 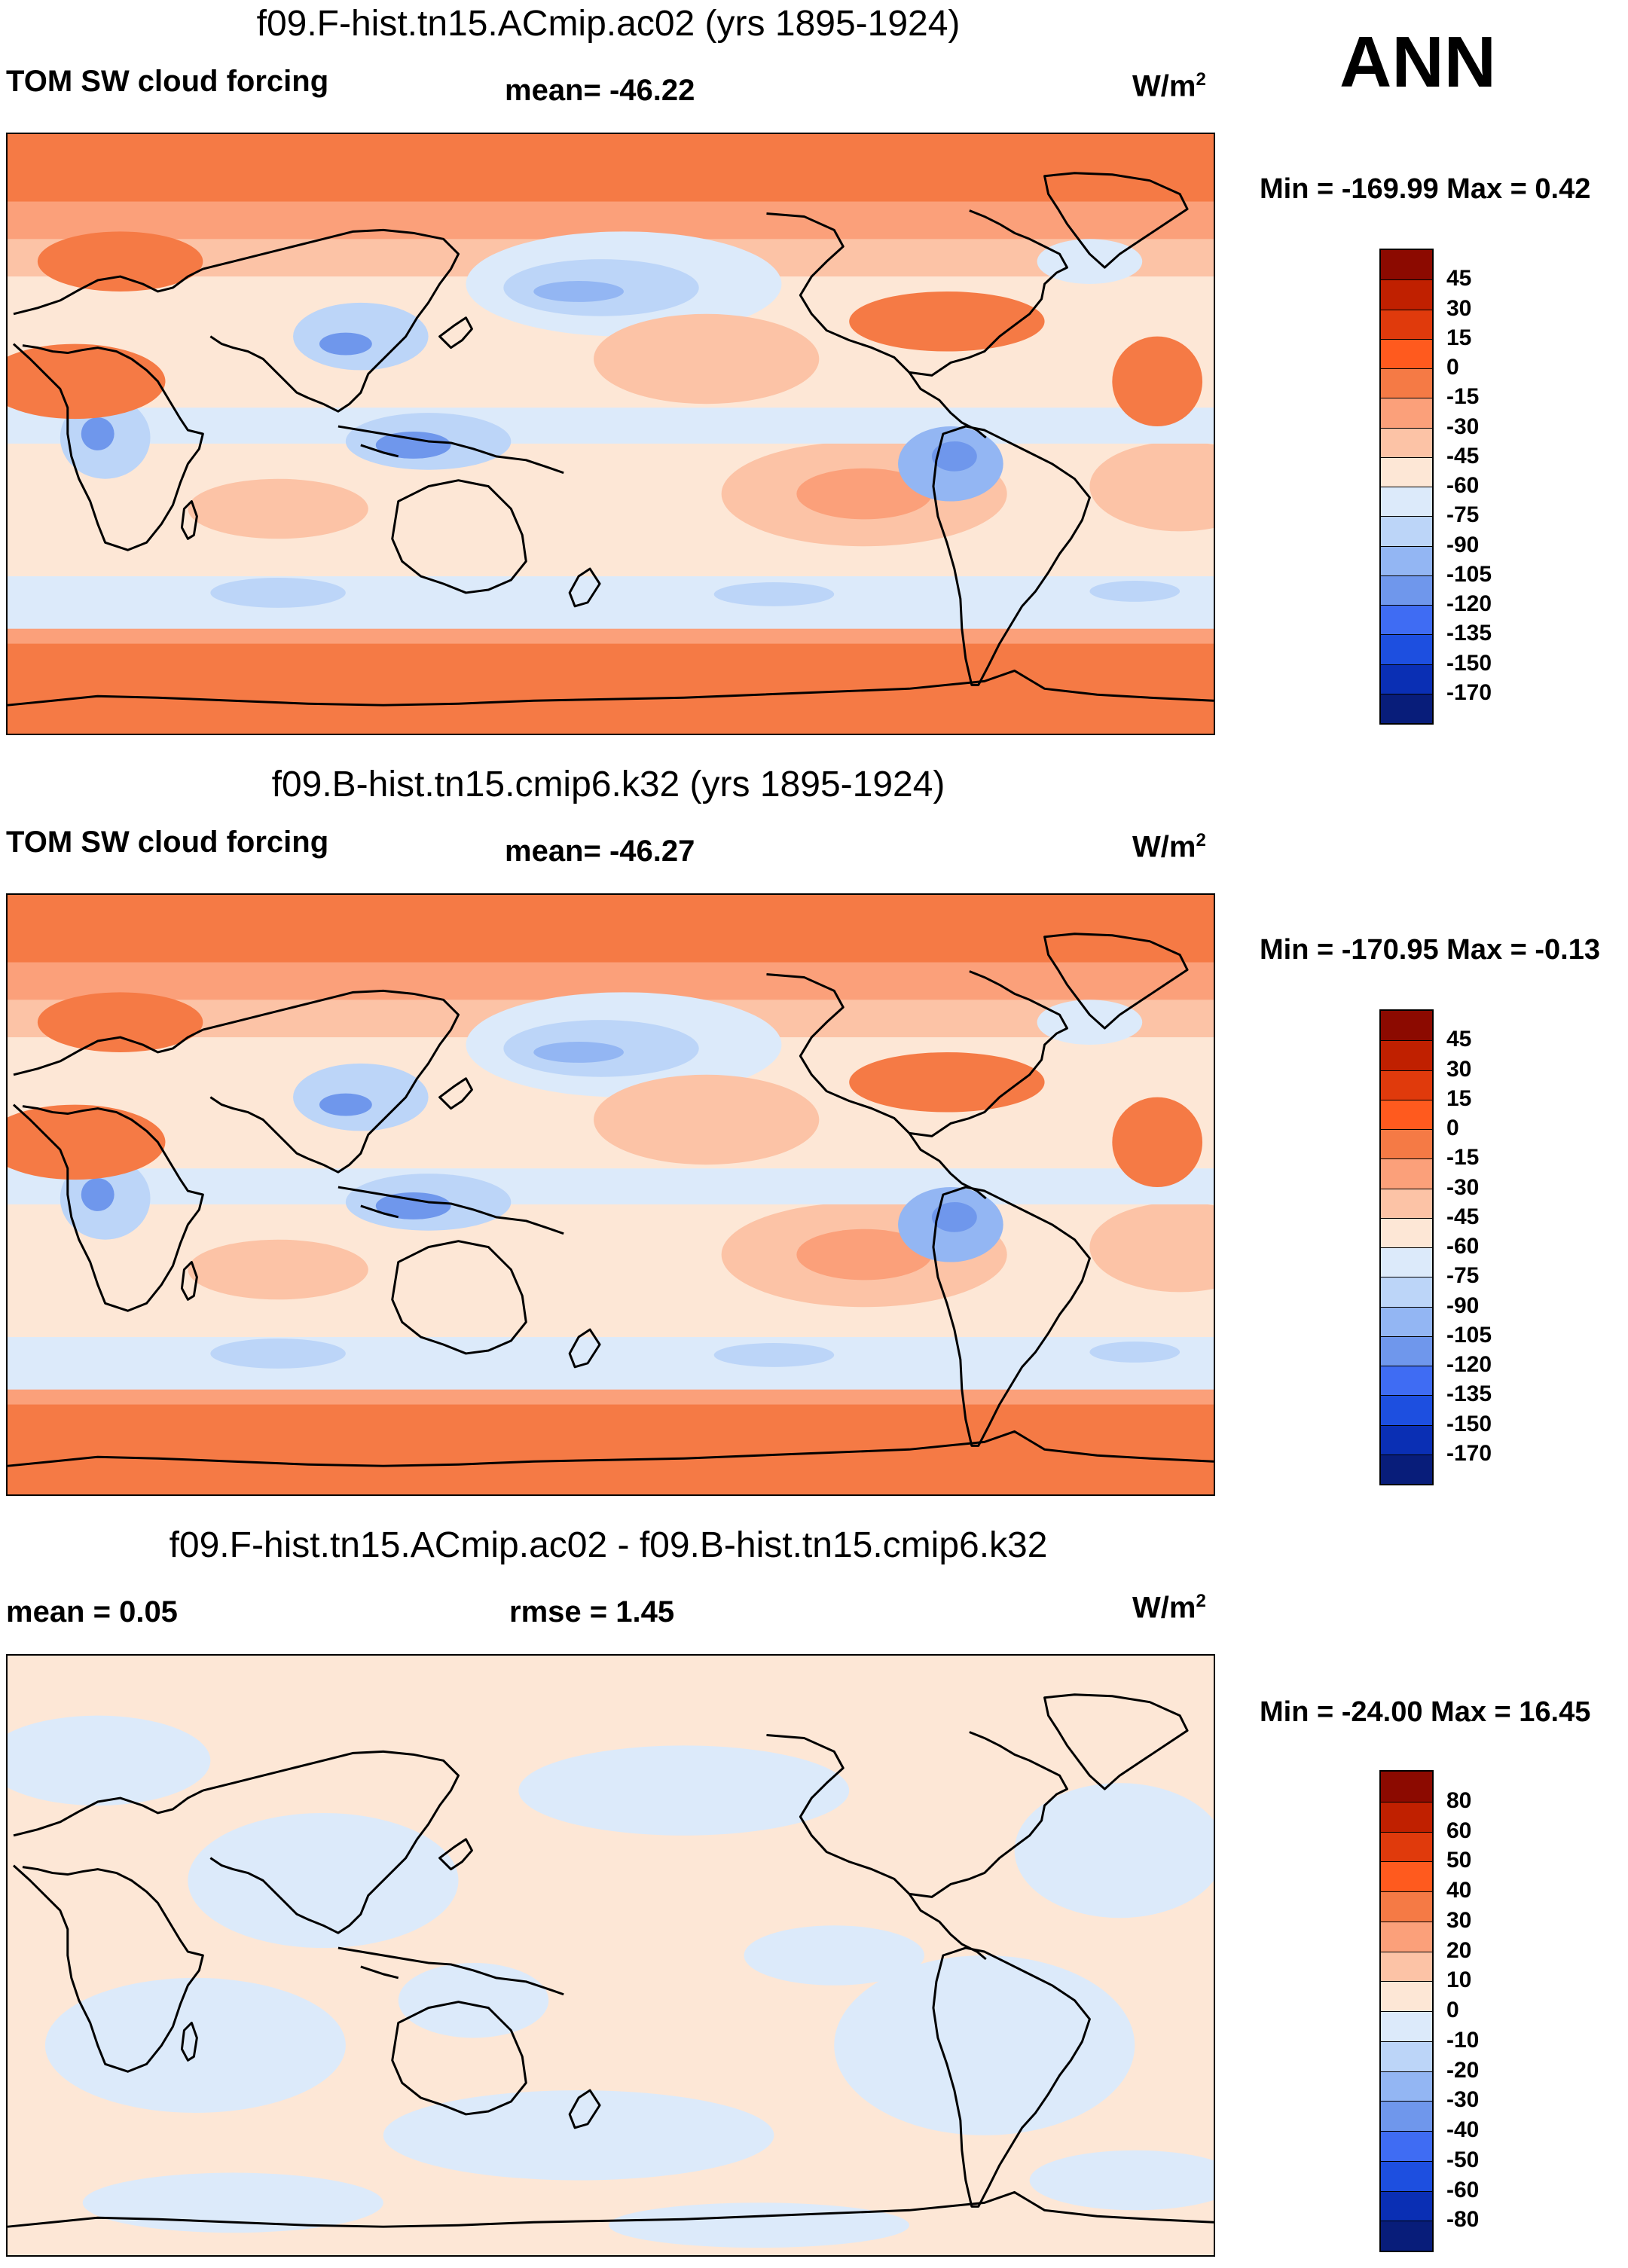 What do you see at coordinates (1459, 1800) in the screenshot?
I see `colorbar-tick-label: 80` at bounding box center [1459, 1800].